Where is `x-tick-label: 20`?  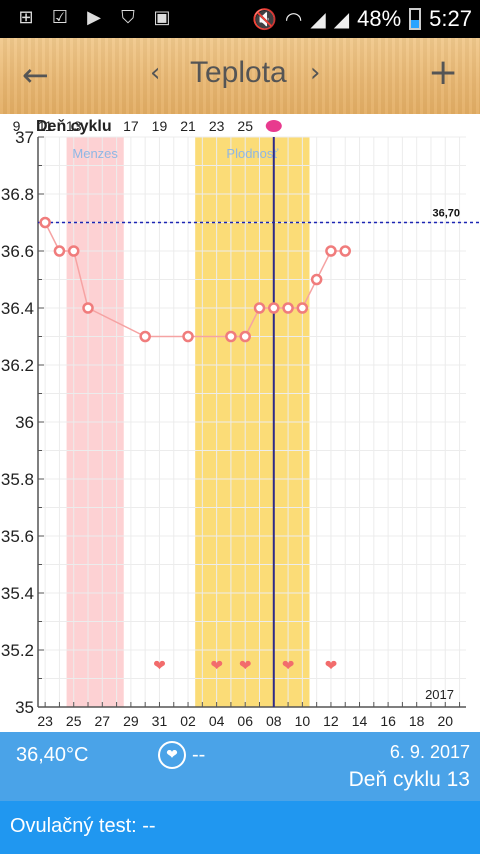 x-tick-label: 20 is located at coordinates (445, 721).